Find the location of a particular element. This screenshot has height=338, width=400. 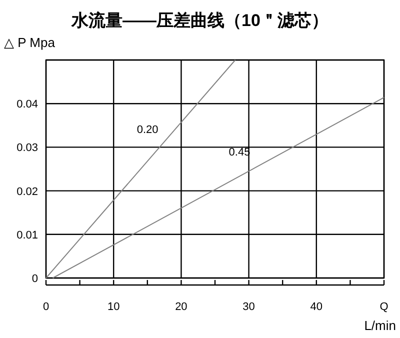

x-tick-label: 40 is located at coordinates (316, 307).